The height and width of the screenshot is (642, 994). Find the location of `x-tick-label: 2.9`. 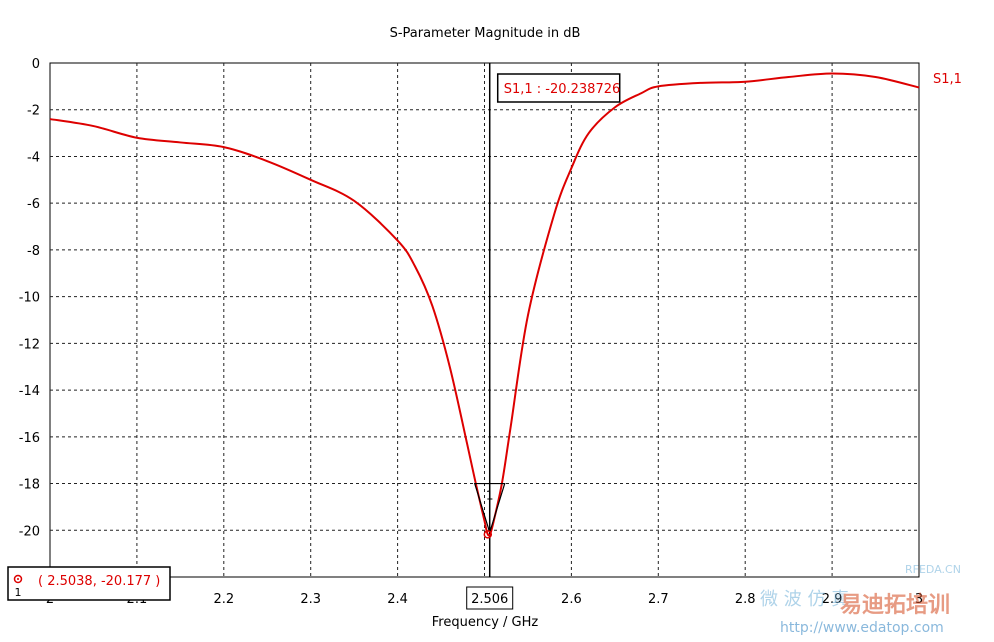

x-tick-label: 2.9 is located at coordinates (832, 599).